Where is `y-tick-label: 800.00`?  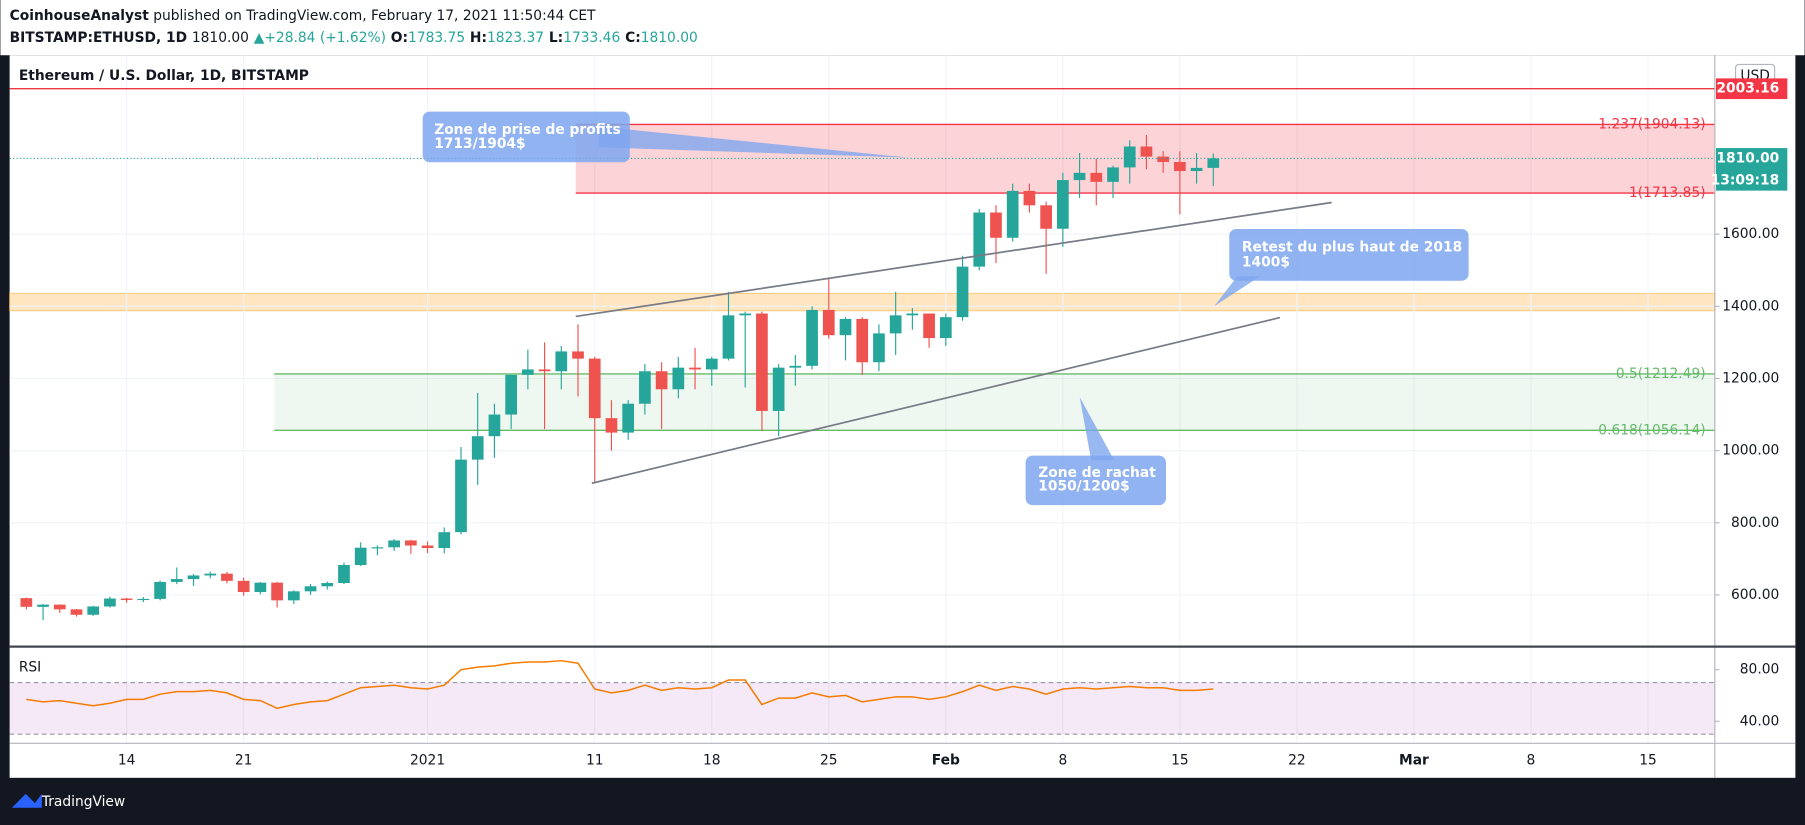 y-tick-label: 800.00 is located at coordinates (1755, 523).